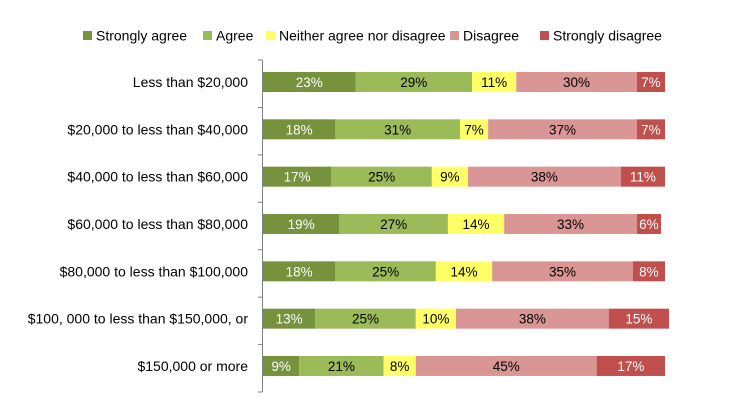 This screenshot has width=754, height=413. I want to click on data-label: 29%, so click(413, 82).